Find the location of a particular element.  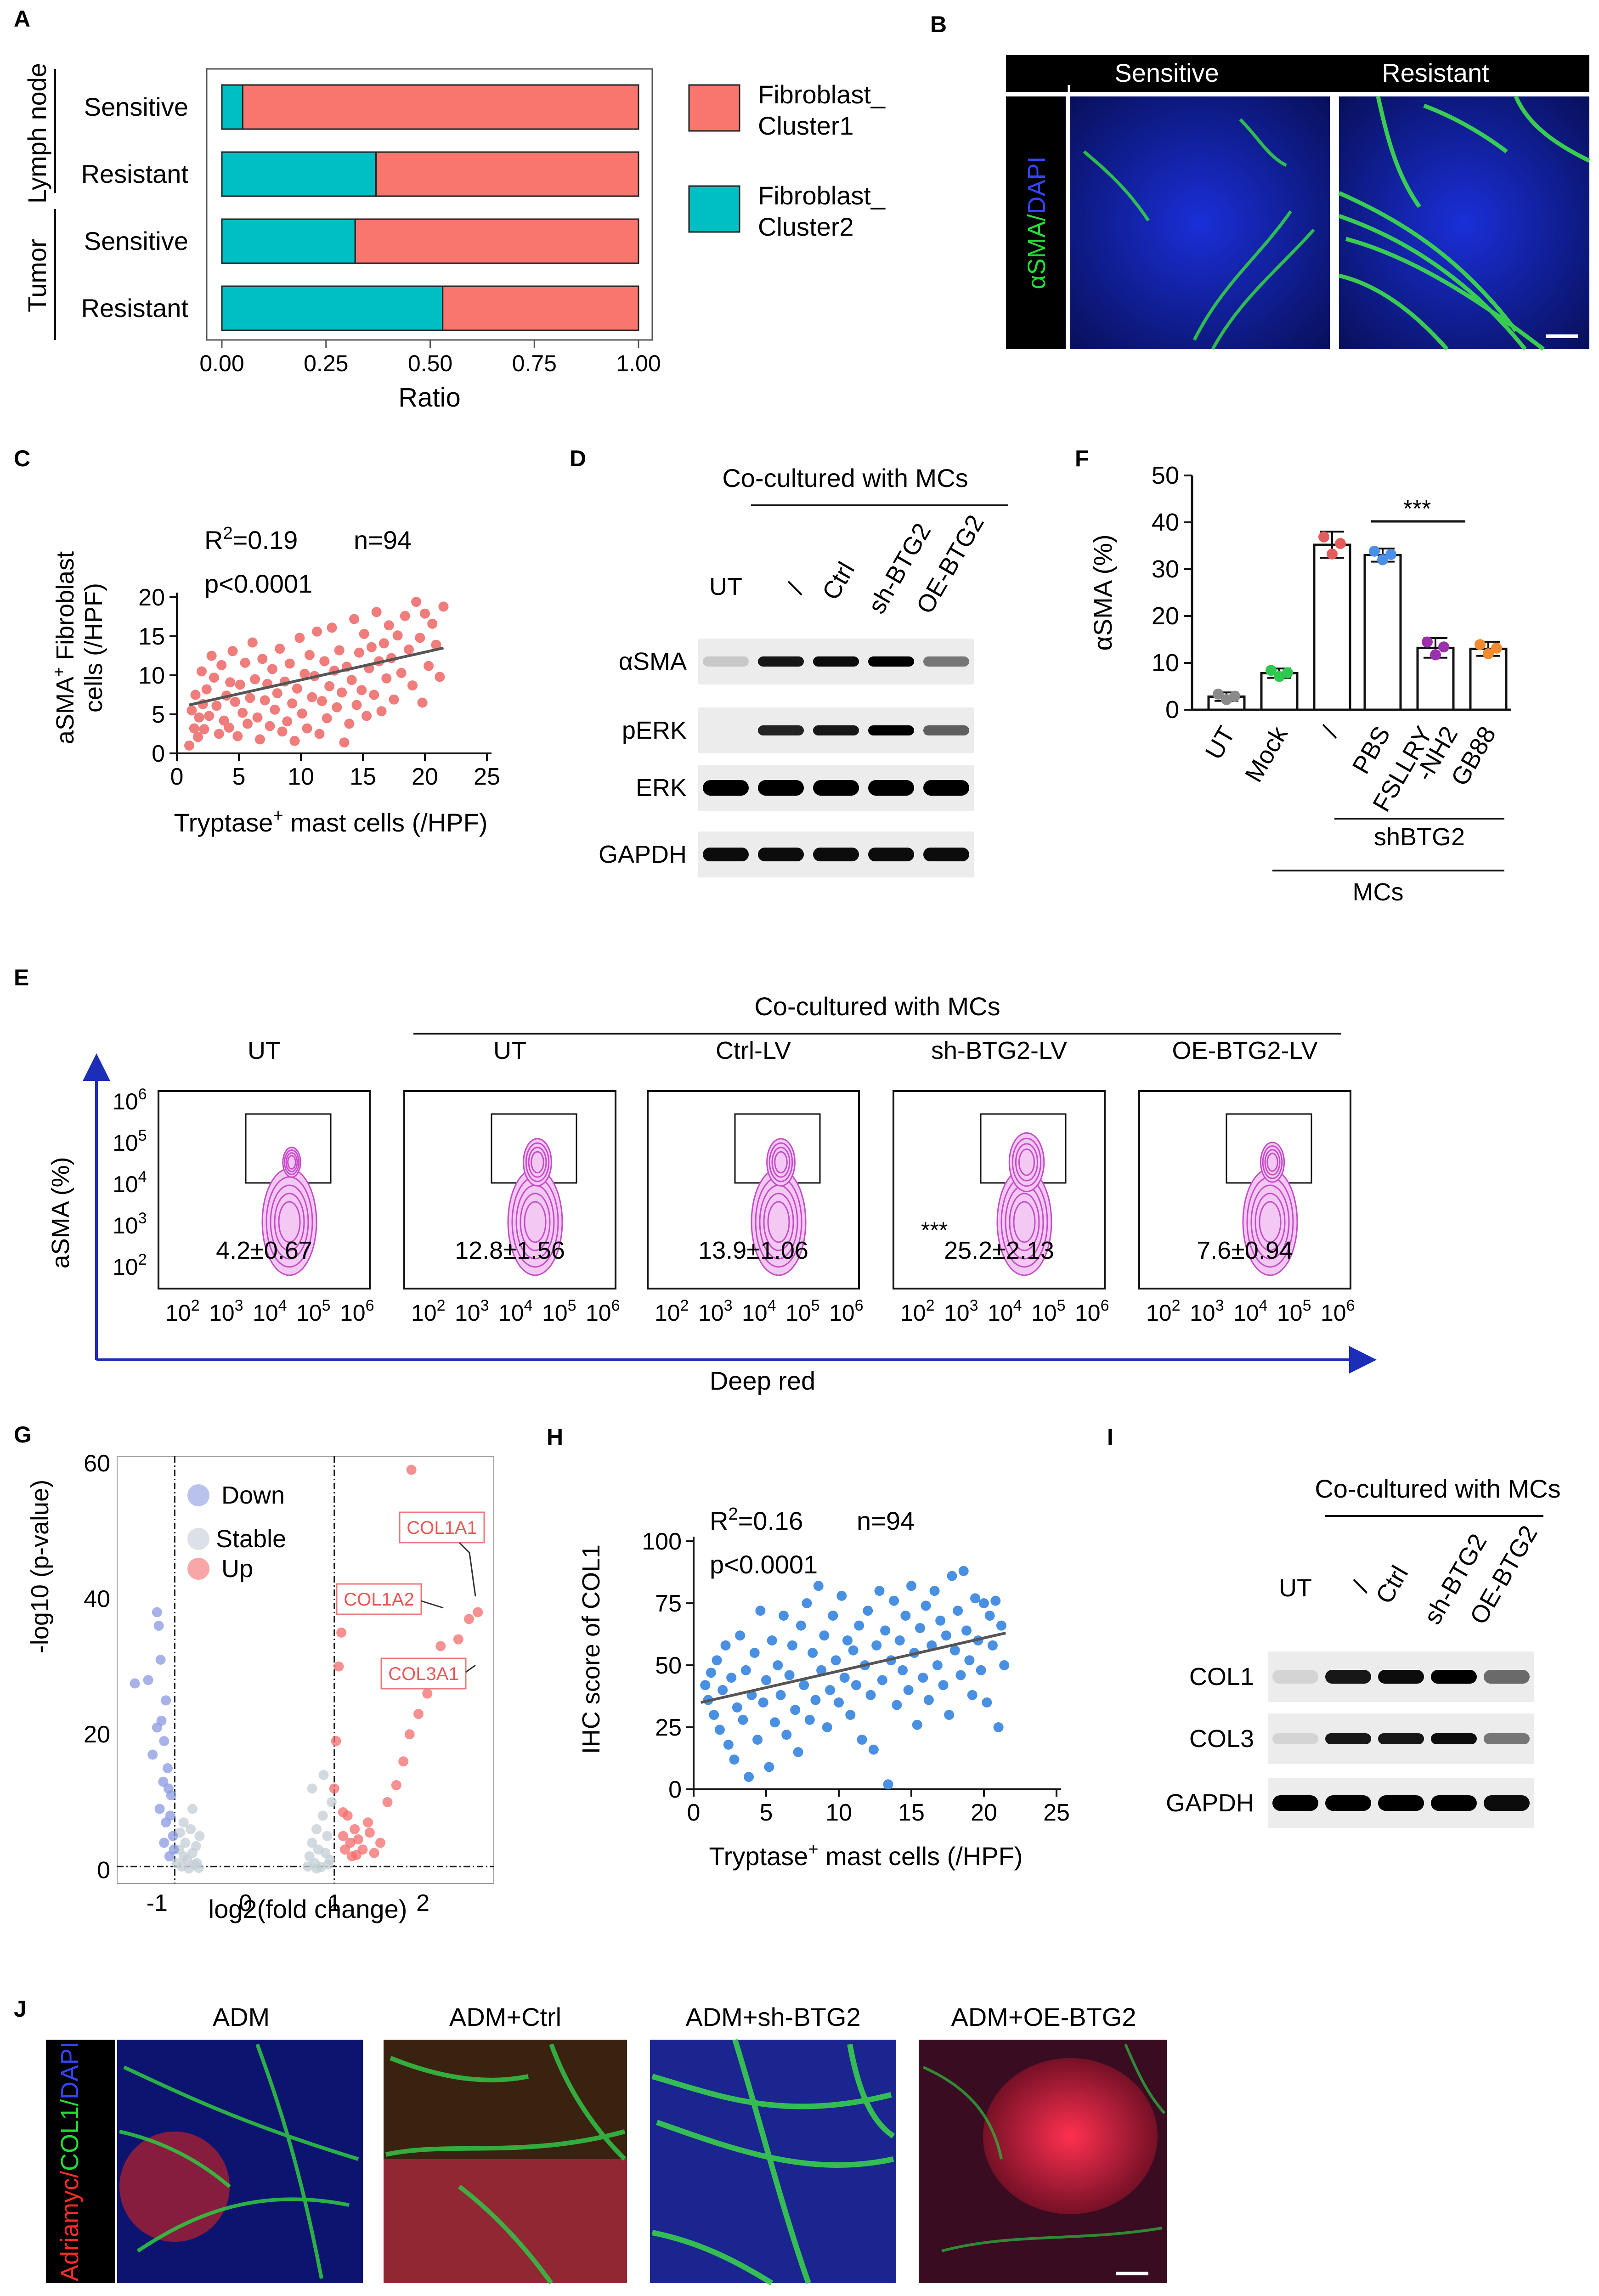

panel-letter-b: B is located at coordinates (939, 24).